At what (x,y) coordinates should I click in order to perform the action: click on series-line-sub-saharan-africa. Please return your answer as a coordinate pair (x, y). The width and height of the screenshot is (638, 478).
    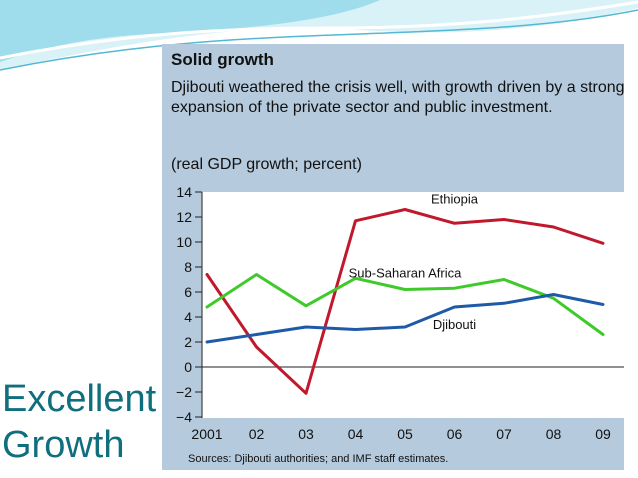
    Looking at the image, I should click on (405, 304).